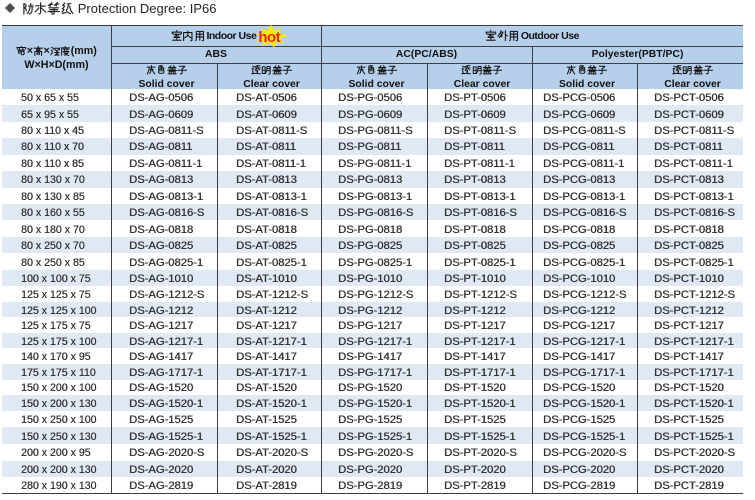 The height and width of the screenshot is (500, 755). I want to click on svg-text: hot, so click(270, 37).